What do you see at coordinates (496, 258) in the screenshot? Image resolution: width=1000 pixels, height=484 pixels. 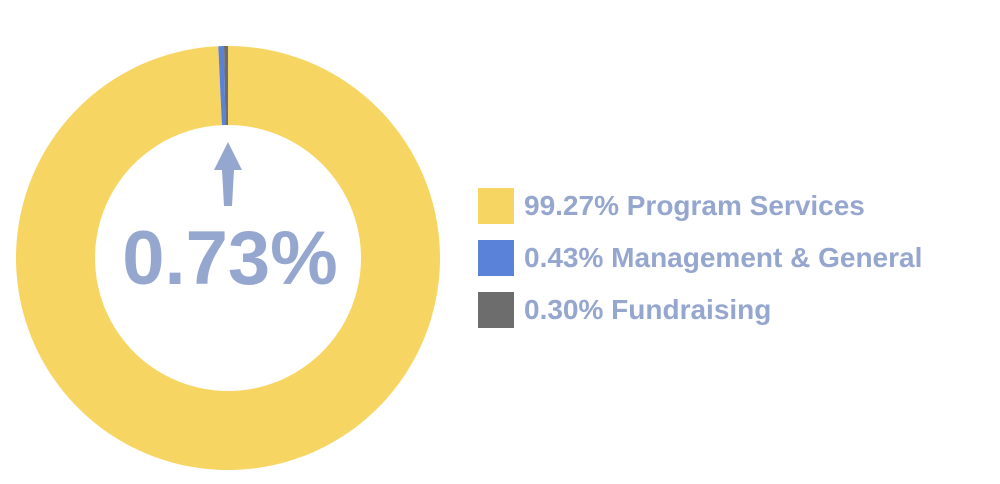 I see `legend-swatch-management-general` at bounding box center [496, 258].